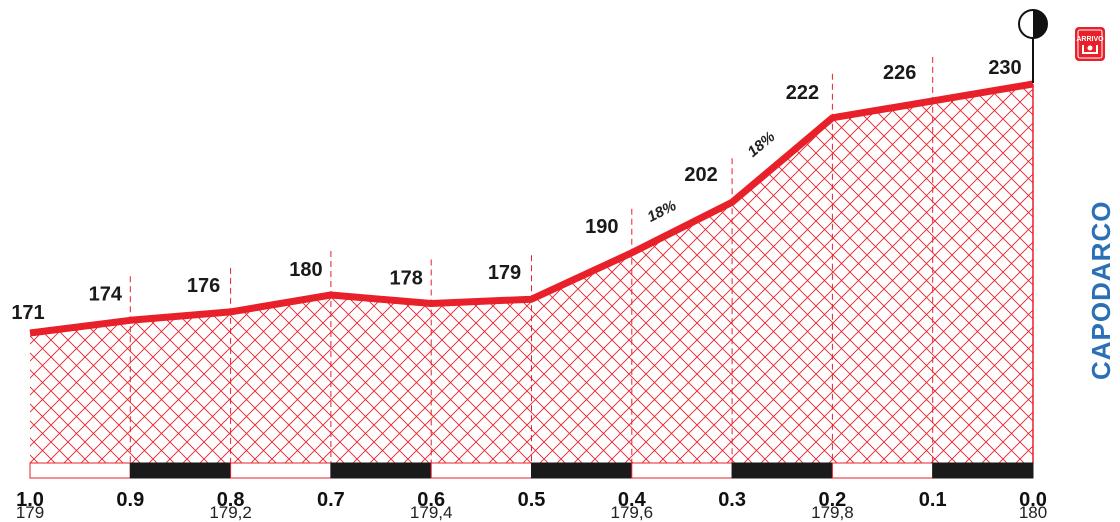 This screenshot has width=1120, height=522. Describe the element at coordinates (431, 512) in the screenshot. I see `distance-label: 179,4` at that location.